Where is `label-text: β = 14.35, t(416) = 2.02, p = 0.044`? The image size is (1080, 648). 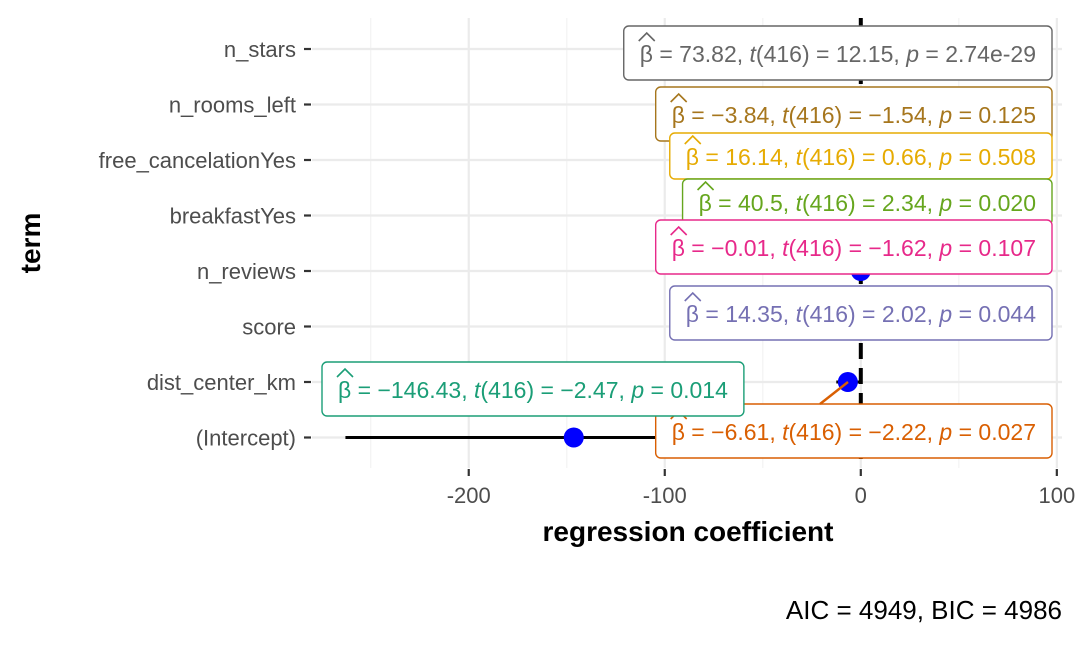
label-text: β = 14.35, t(416) = 2.02, p = 0.044 is located at coordinates (861, 314).